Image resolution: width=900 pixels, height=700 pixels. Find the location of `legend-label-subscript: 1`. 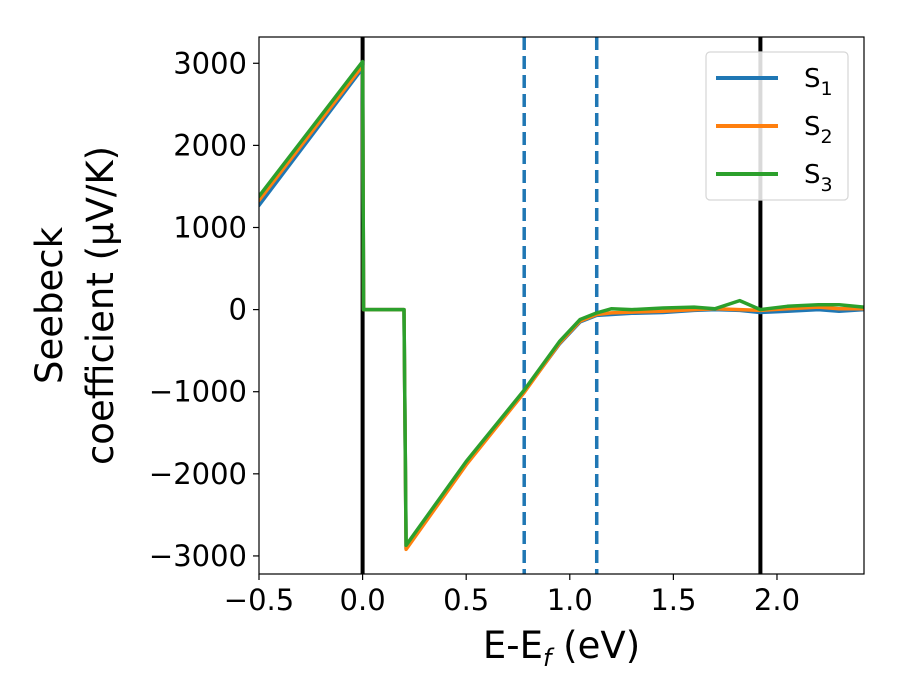

legend-label-subscript: 1 is located at coordinates (827, 89).